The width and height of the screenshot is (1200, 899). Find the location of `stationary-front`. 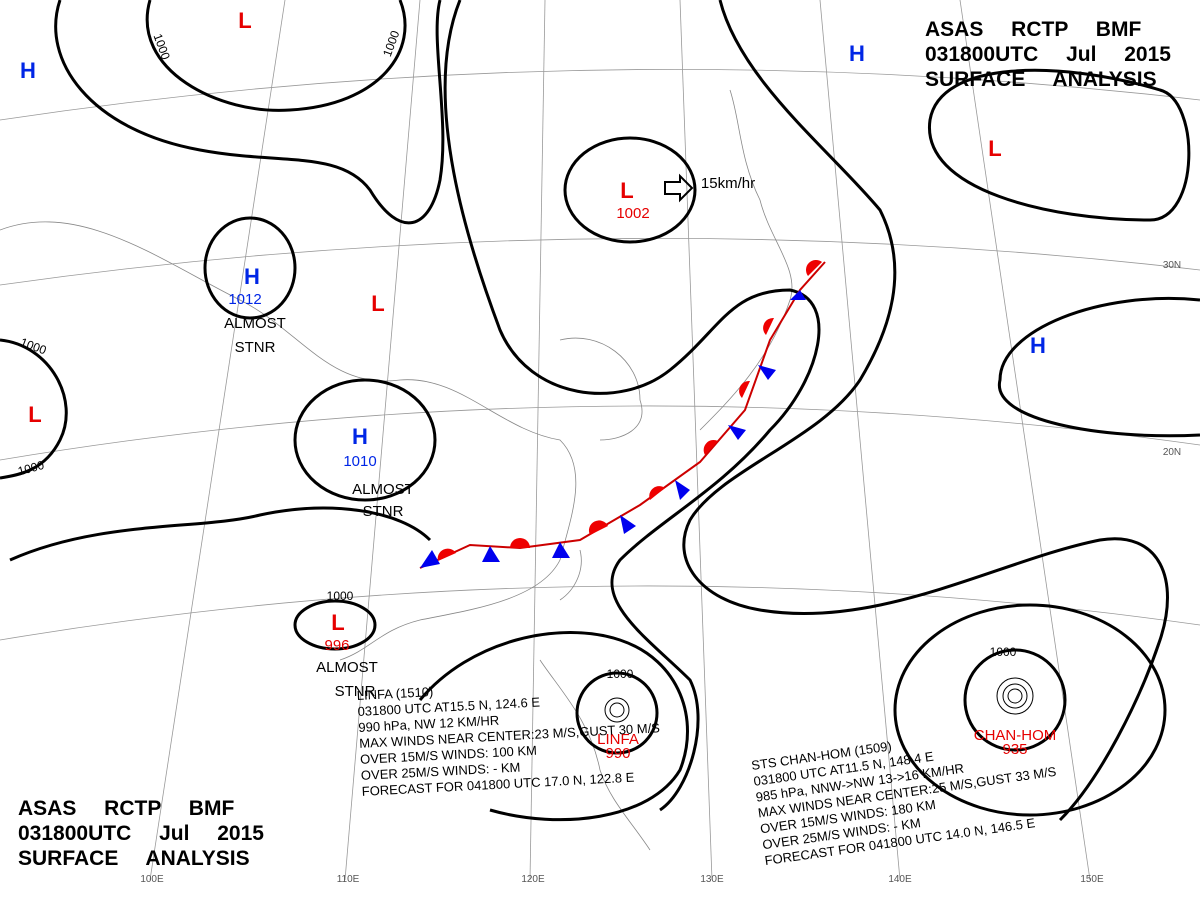

stationary-front is located at coordinates (622, 414).